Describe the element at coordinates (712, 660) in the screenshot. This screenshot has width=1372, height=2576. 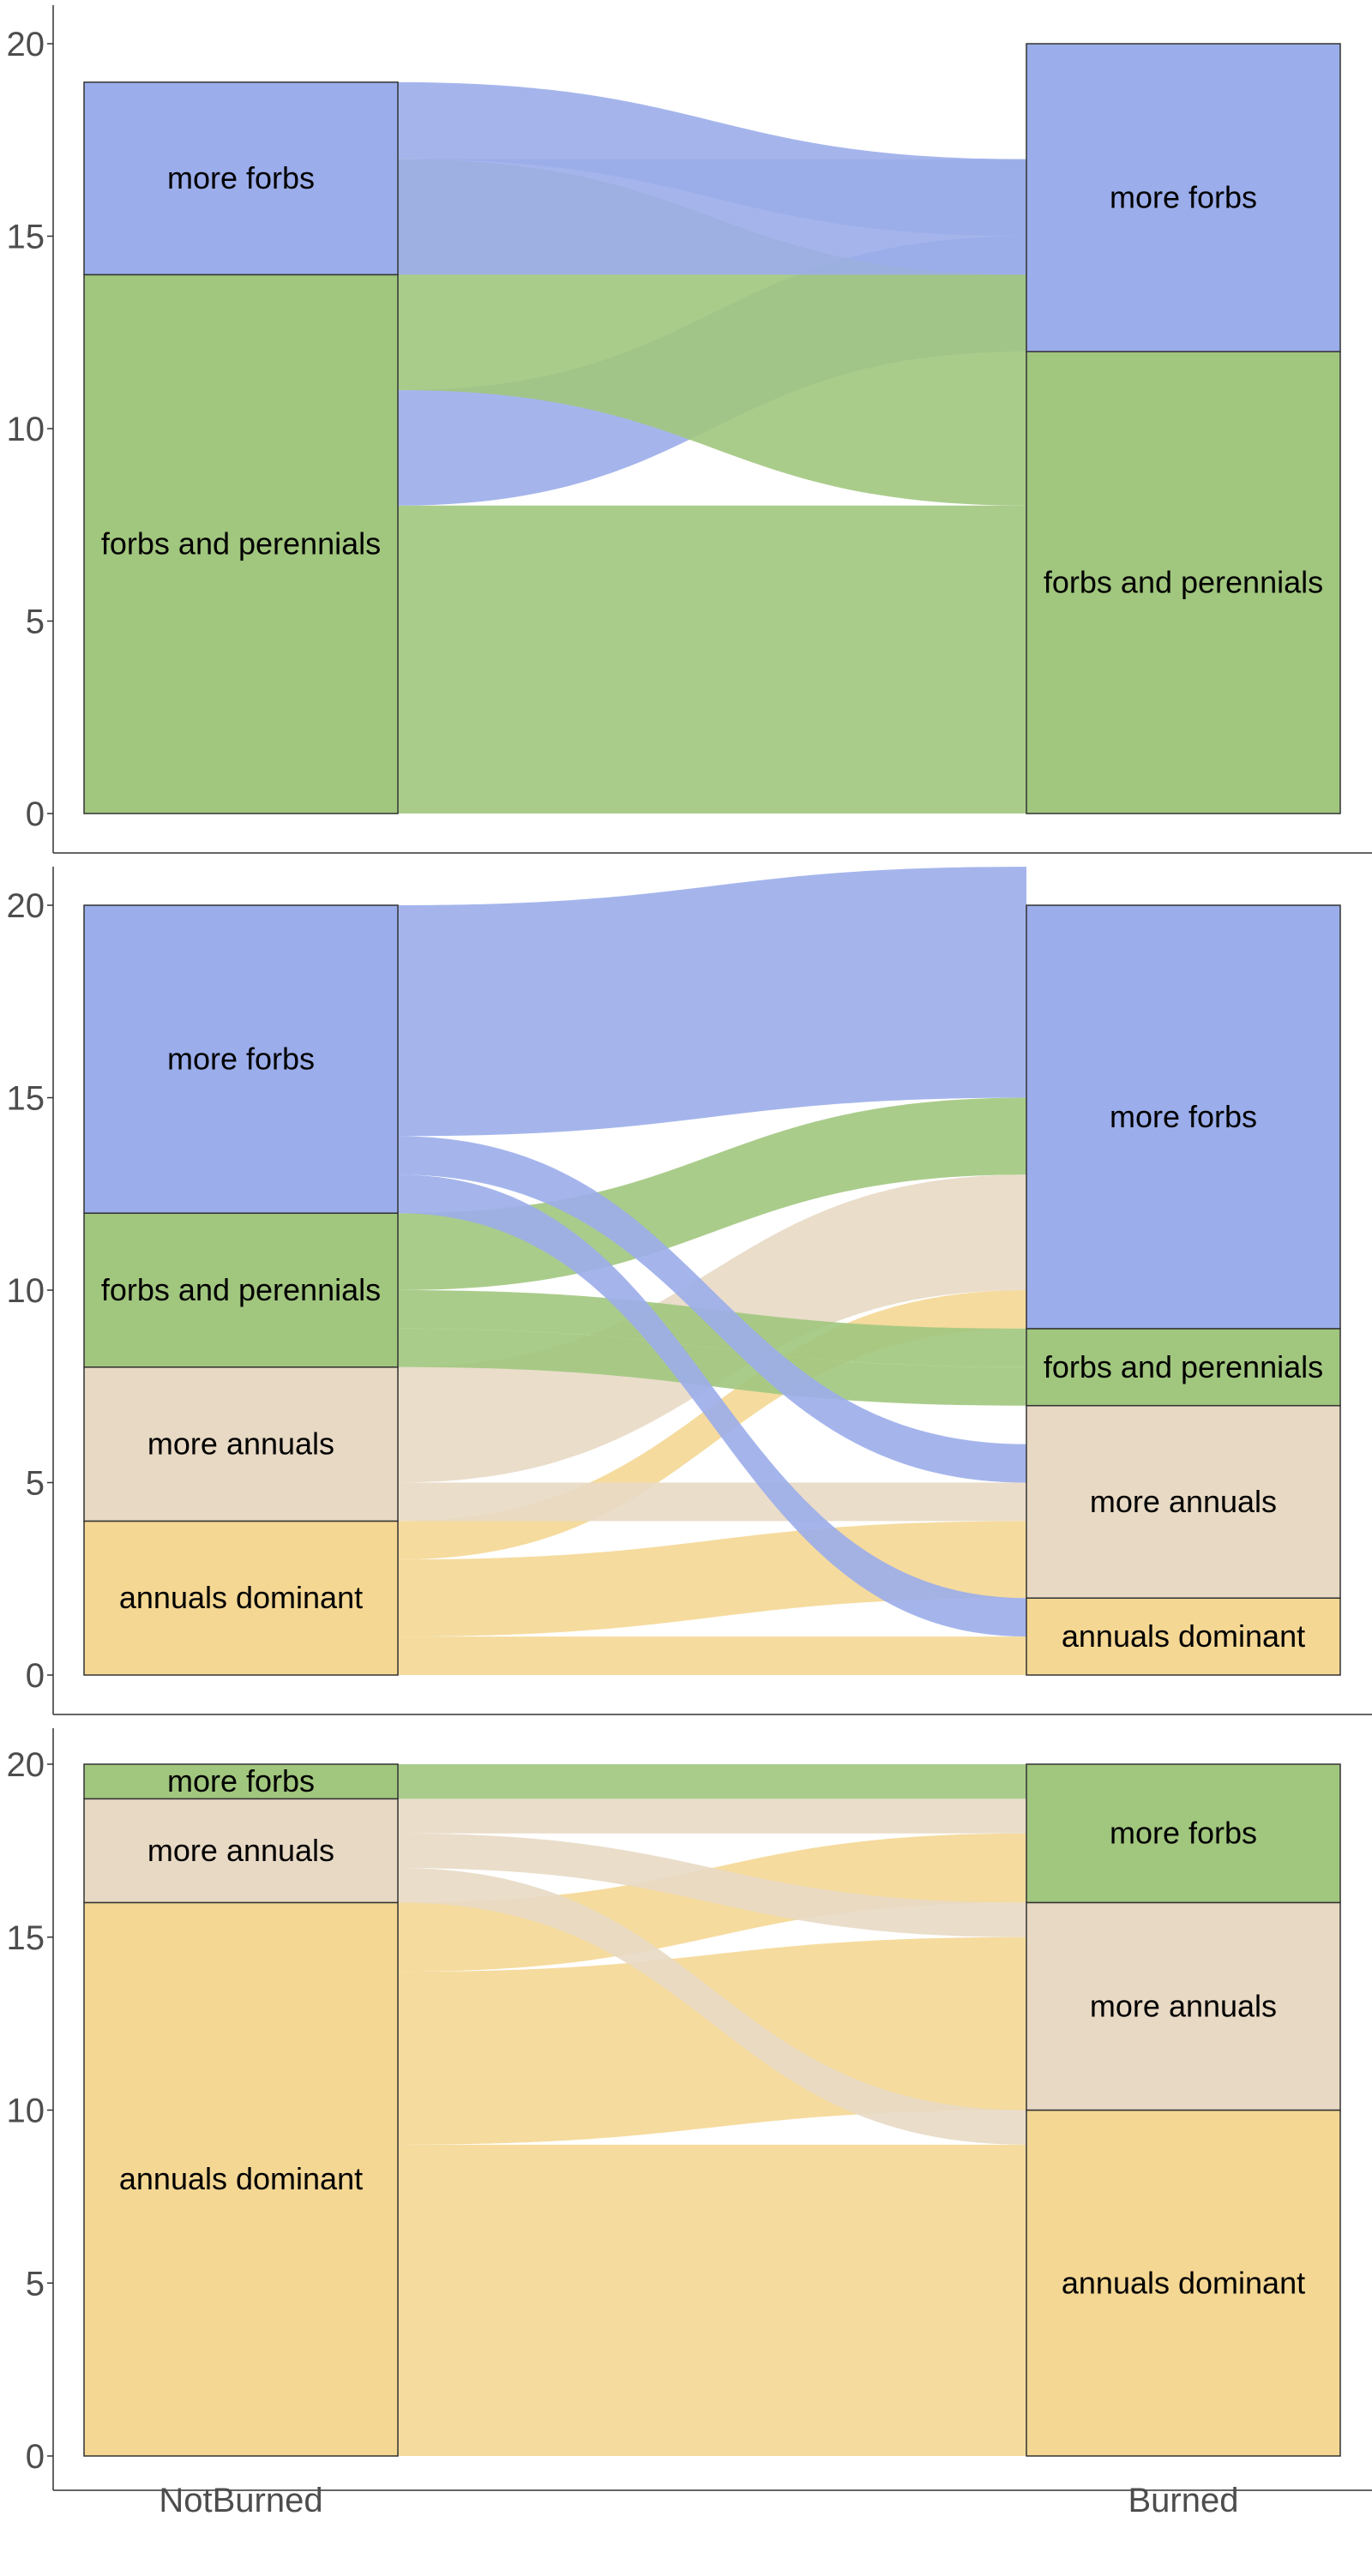
I see `flow-forbs-and-perennials-to-forbs-and-perennials` at that location.